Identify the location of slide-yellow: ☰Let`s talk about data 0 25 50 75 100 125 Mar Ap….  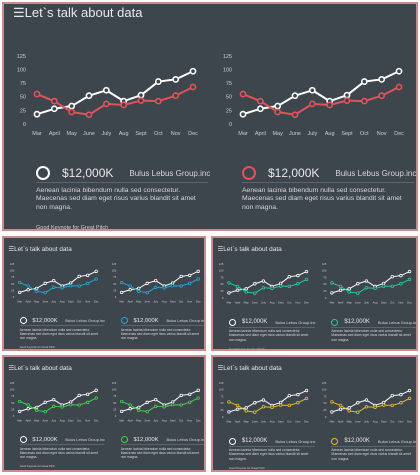
(314, 413).